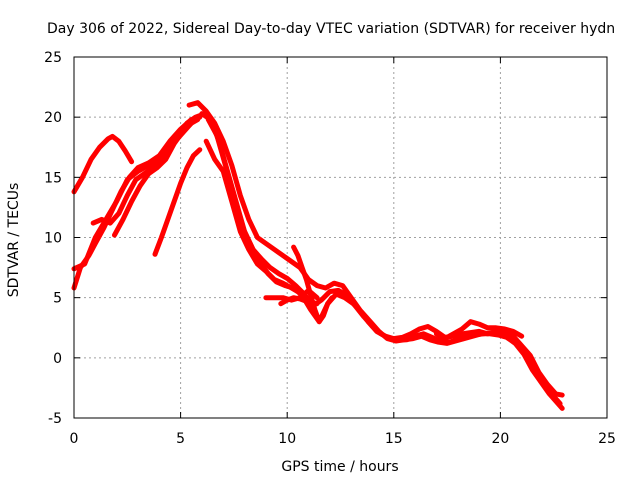 The image size is (640, 480). Describe the element at coordinates (287, 439) in the screenshot. I see `x-tick-label: 10` at that location.